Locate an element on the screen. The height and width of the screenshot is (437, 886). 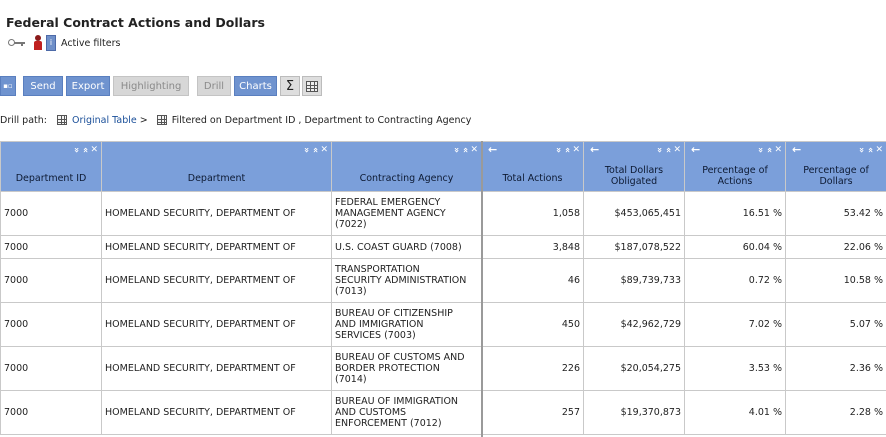
column-header-contracting-agency: » « ✕ Contracting Agency is located at coordinates (406, 166).